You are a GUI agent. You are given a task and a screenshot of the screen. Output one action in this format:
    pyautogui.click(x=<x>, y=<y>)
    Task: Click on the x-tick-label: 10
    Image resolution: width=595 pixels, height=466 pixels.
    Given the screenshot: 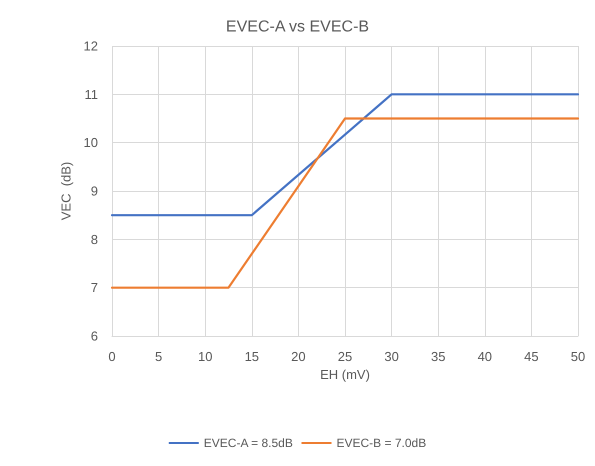 What is the action you would take?
    pyautogui.click(x=205, y=356)
    